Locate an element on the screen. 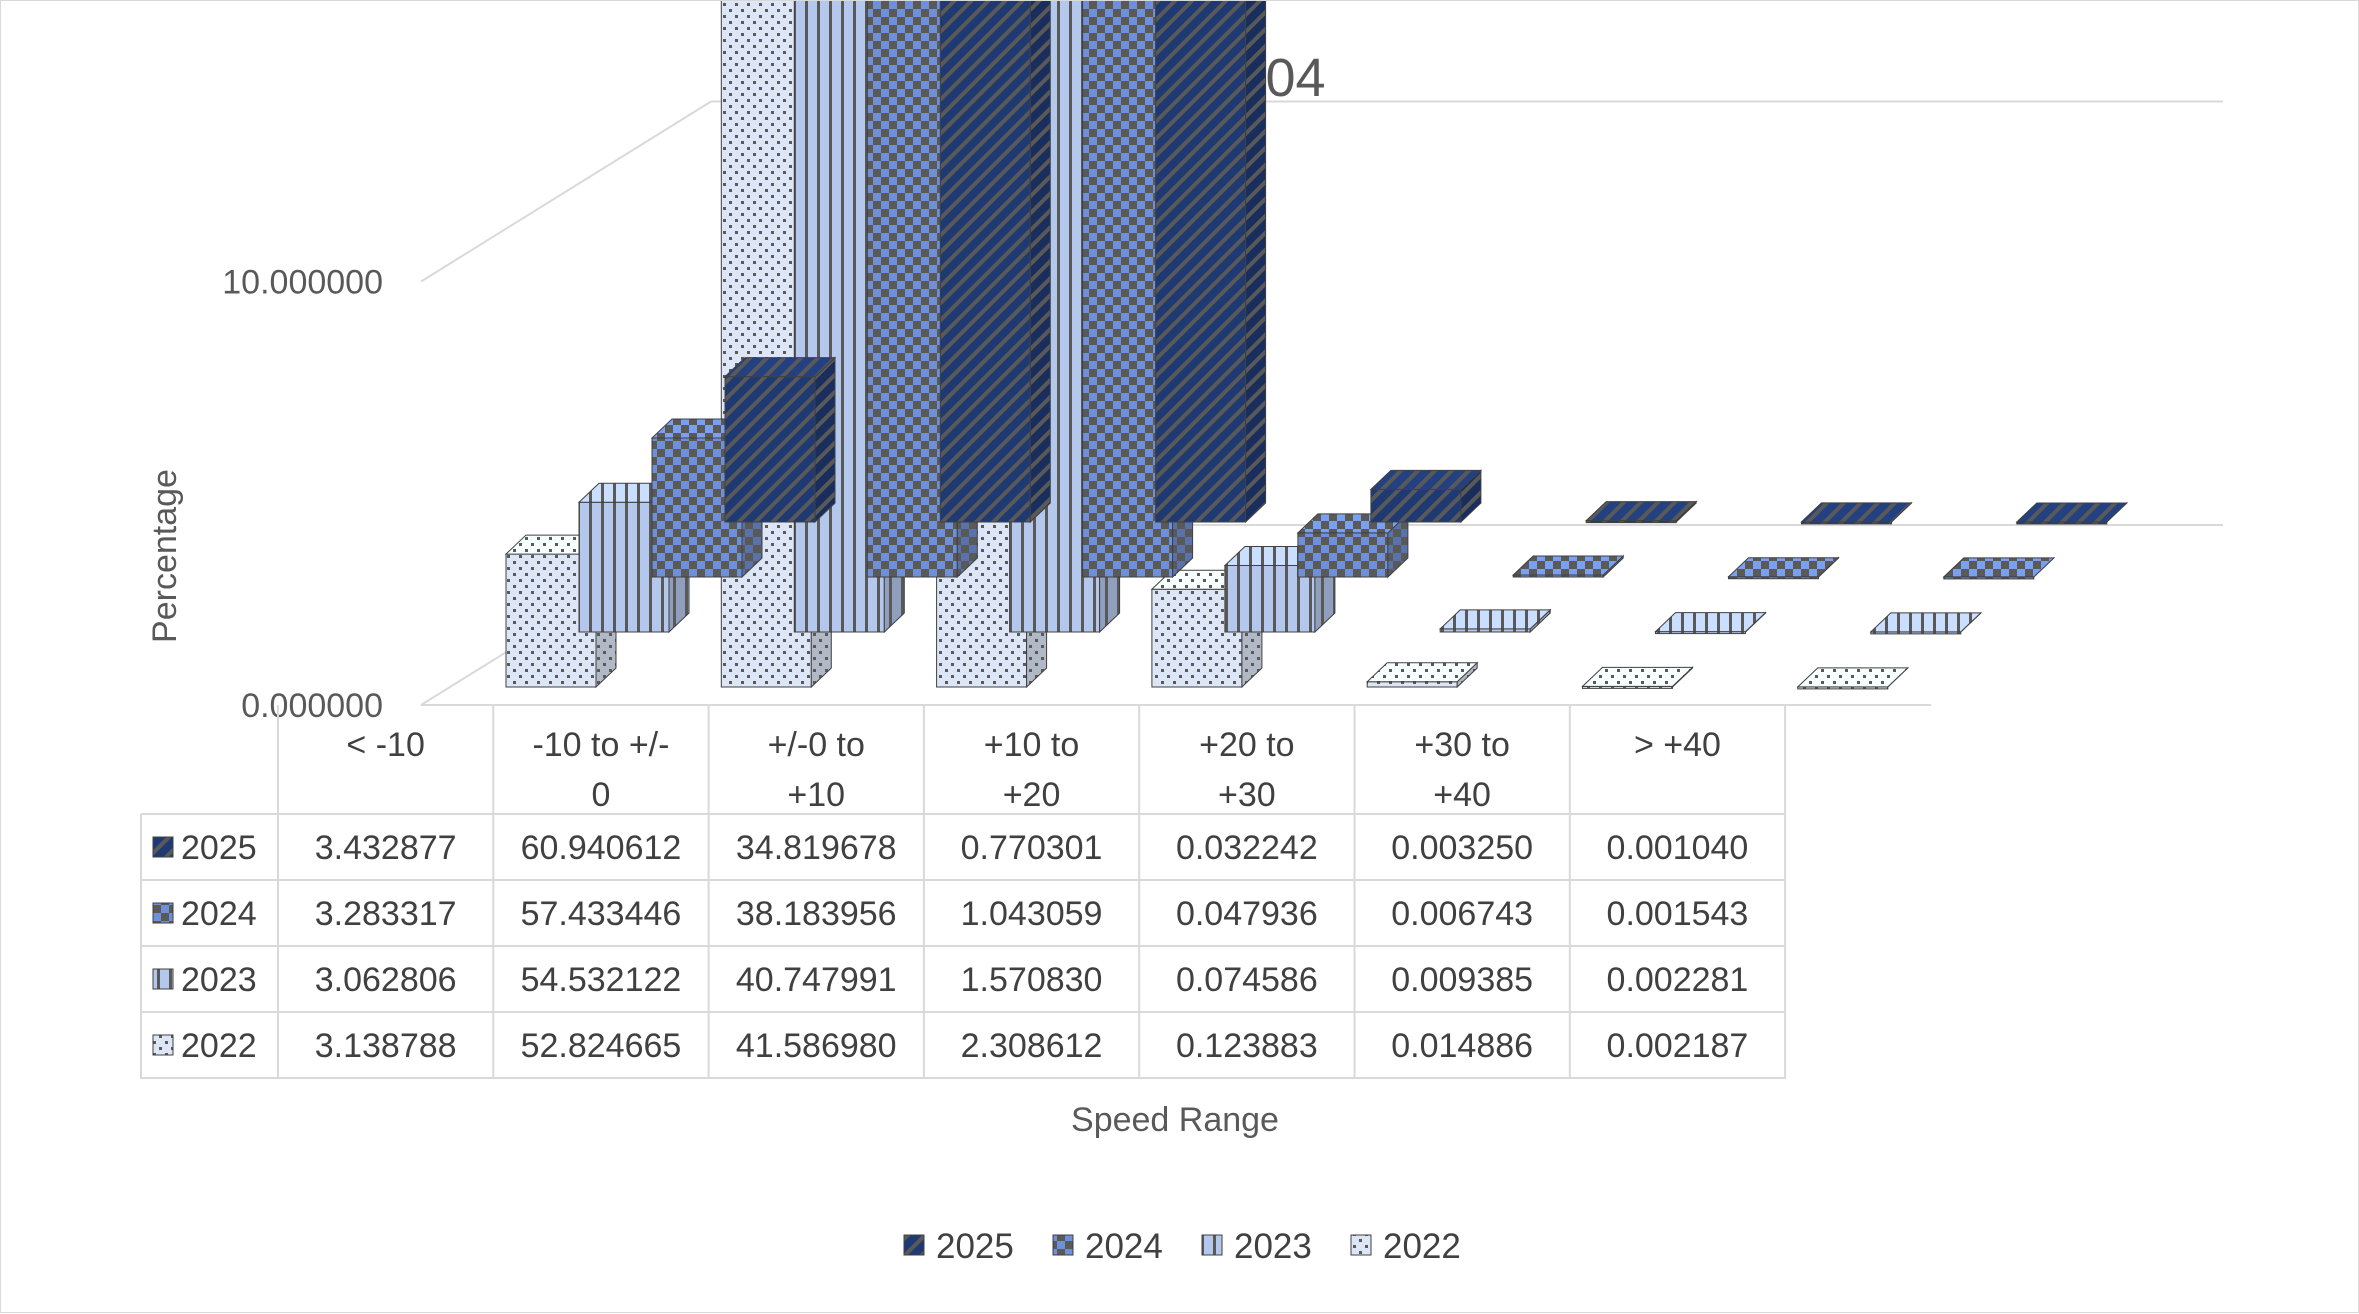 The height and width of the screenshot is (1314, 2359). table-cell: 60.940612 is located at coordinates (601, 848).